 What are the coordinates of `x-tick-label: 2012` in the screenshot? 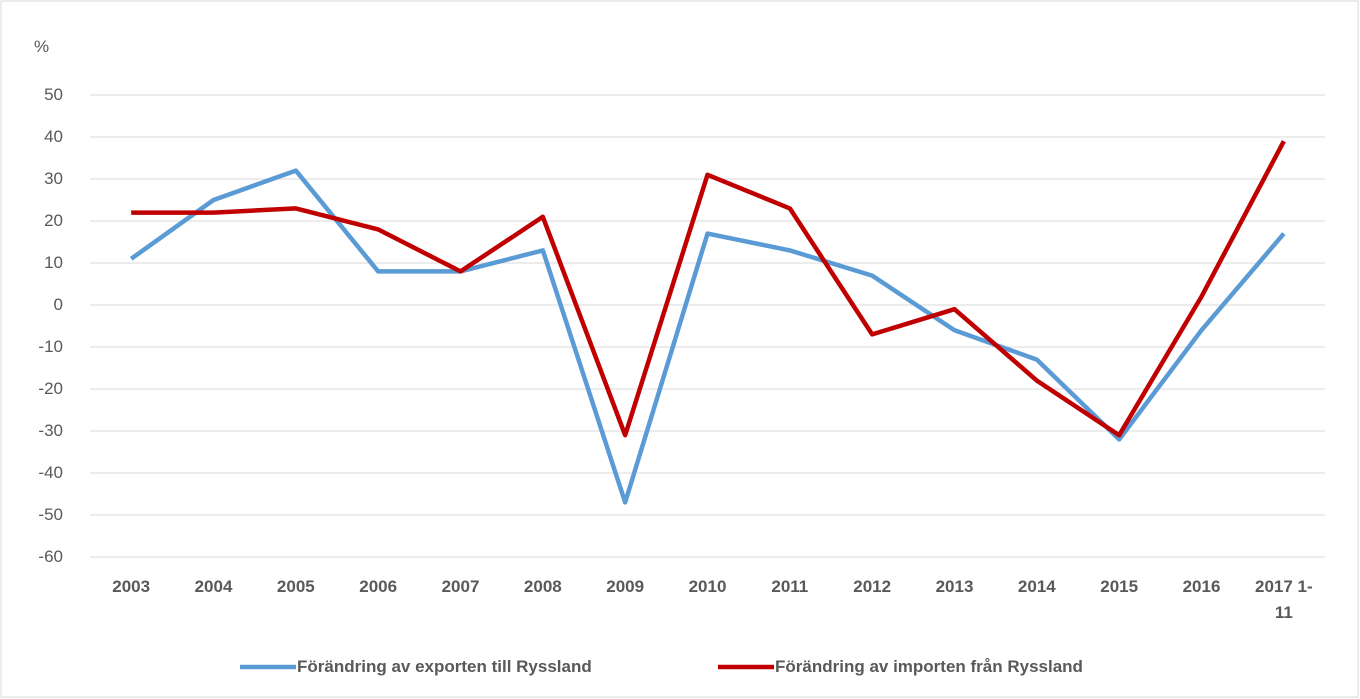 It's located at (872, 586).